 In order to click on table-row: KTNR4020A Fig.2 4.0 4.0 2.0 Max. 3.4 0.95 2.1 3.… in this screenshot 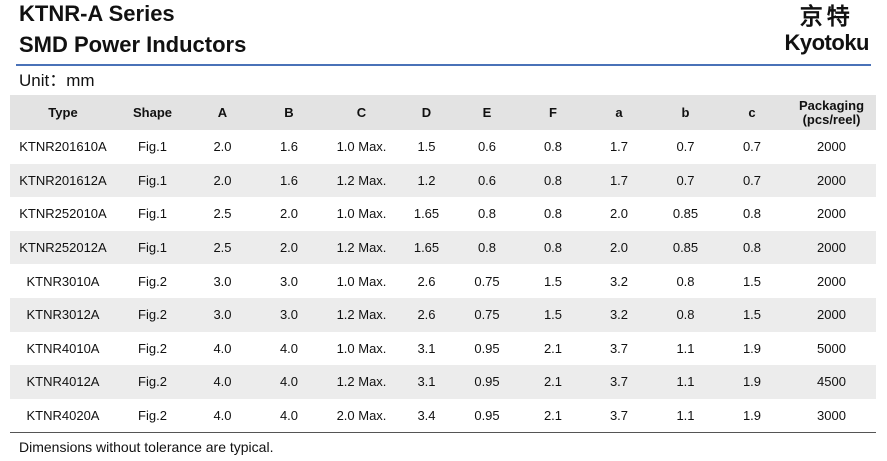, I will do `click(443, 416)`.